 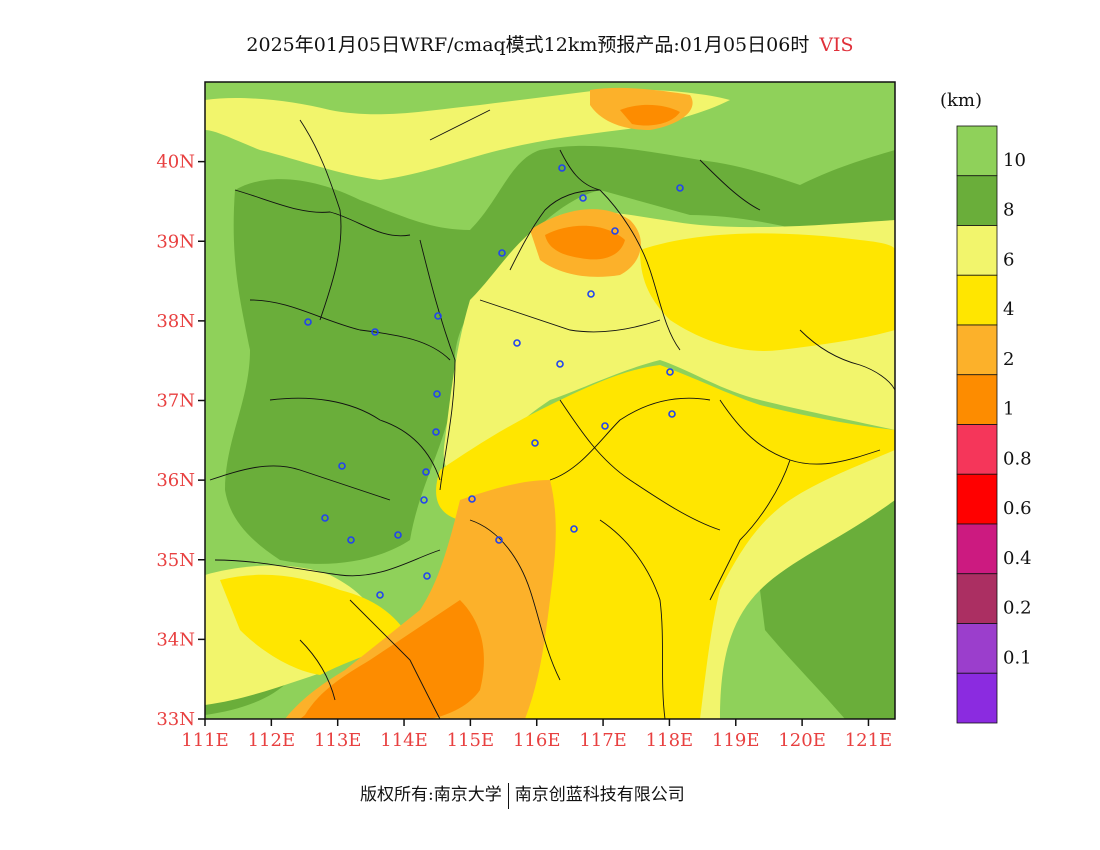 I want to click on lon-tick-label: 117E, so click(x=603, y=740).